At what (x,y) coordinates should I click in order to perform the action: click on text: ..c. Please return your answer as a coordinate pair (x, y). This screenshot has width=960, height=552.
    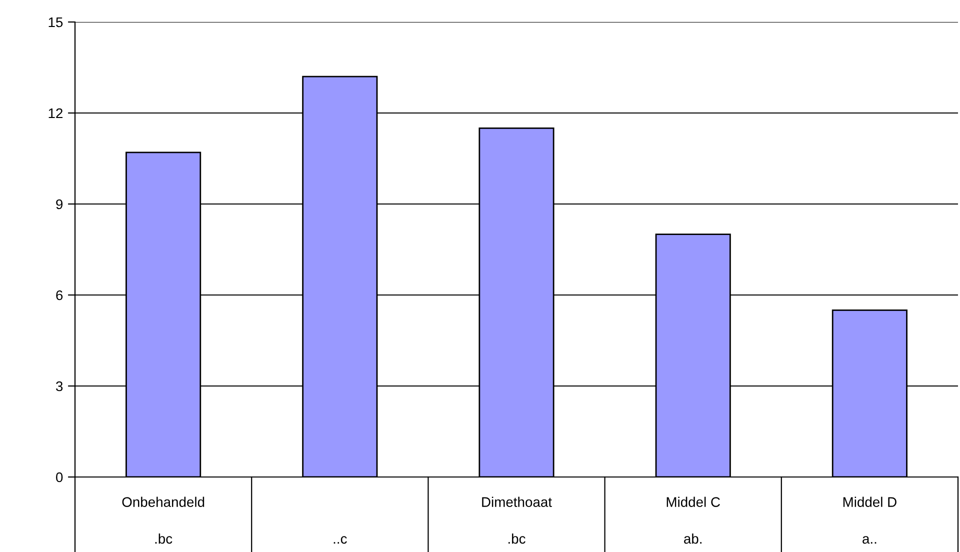
    Looking at the image, I should click on (340, 540).